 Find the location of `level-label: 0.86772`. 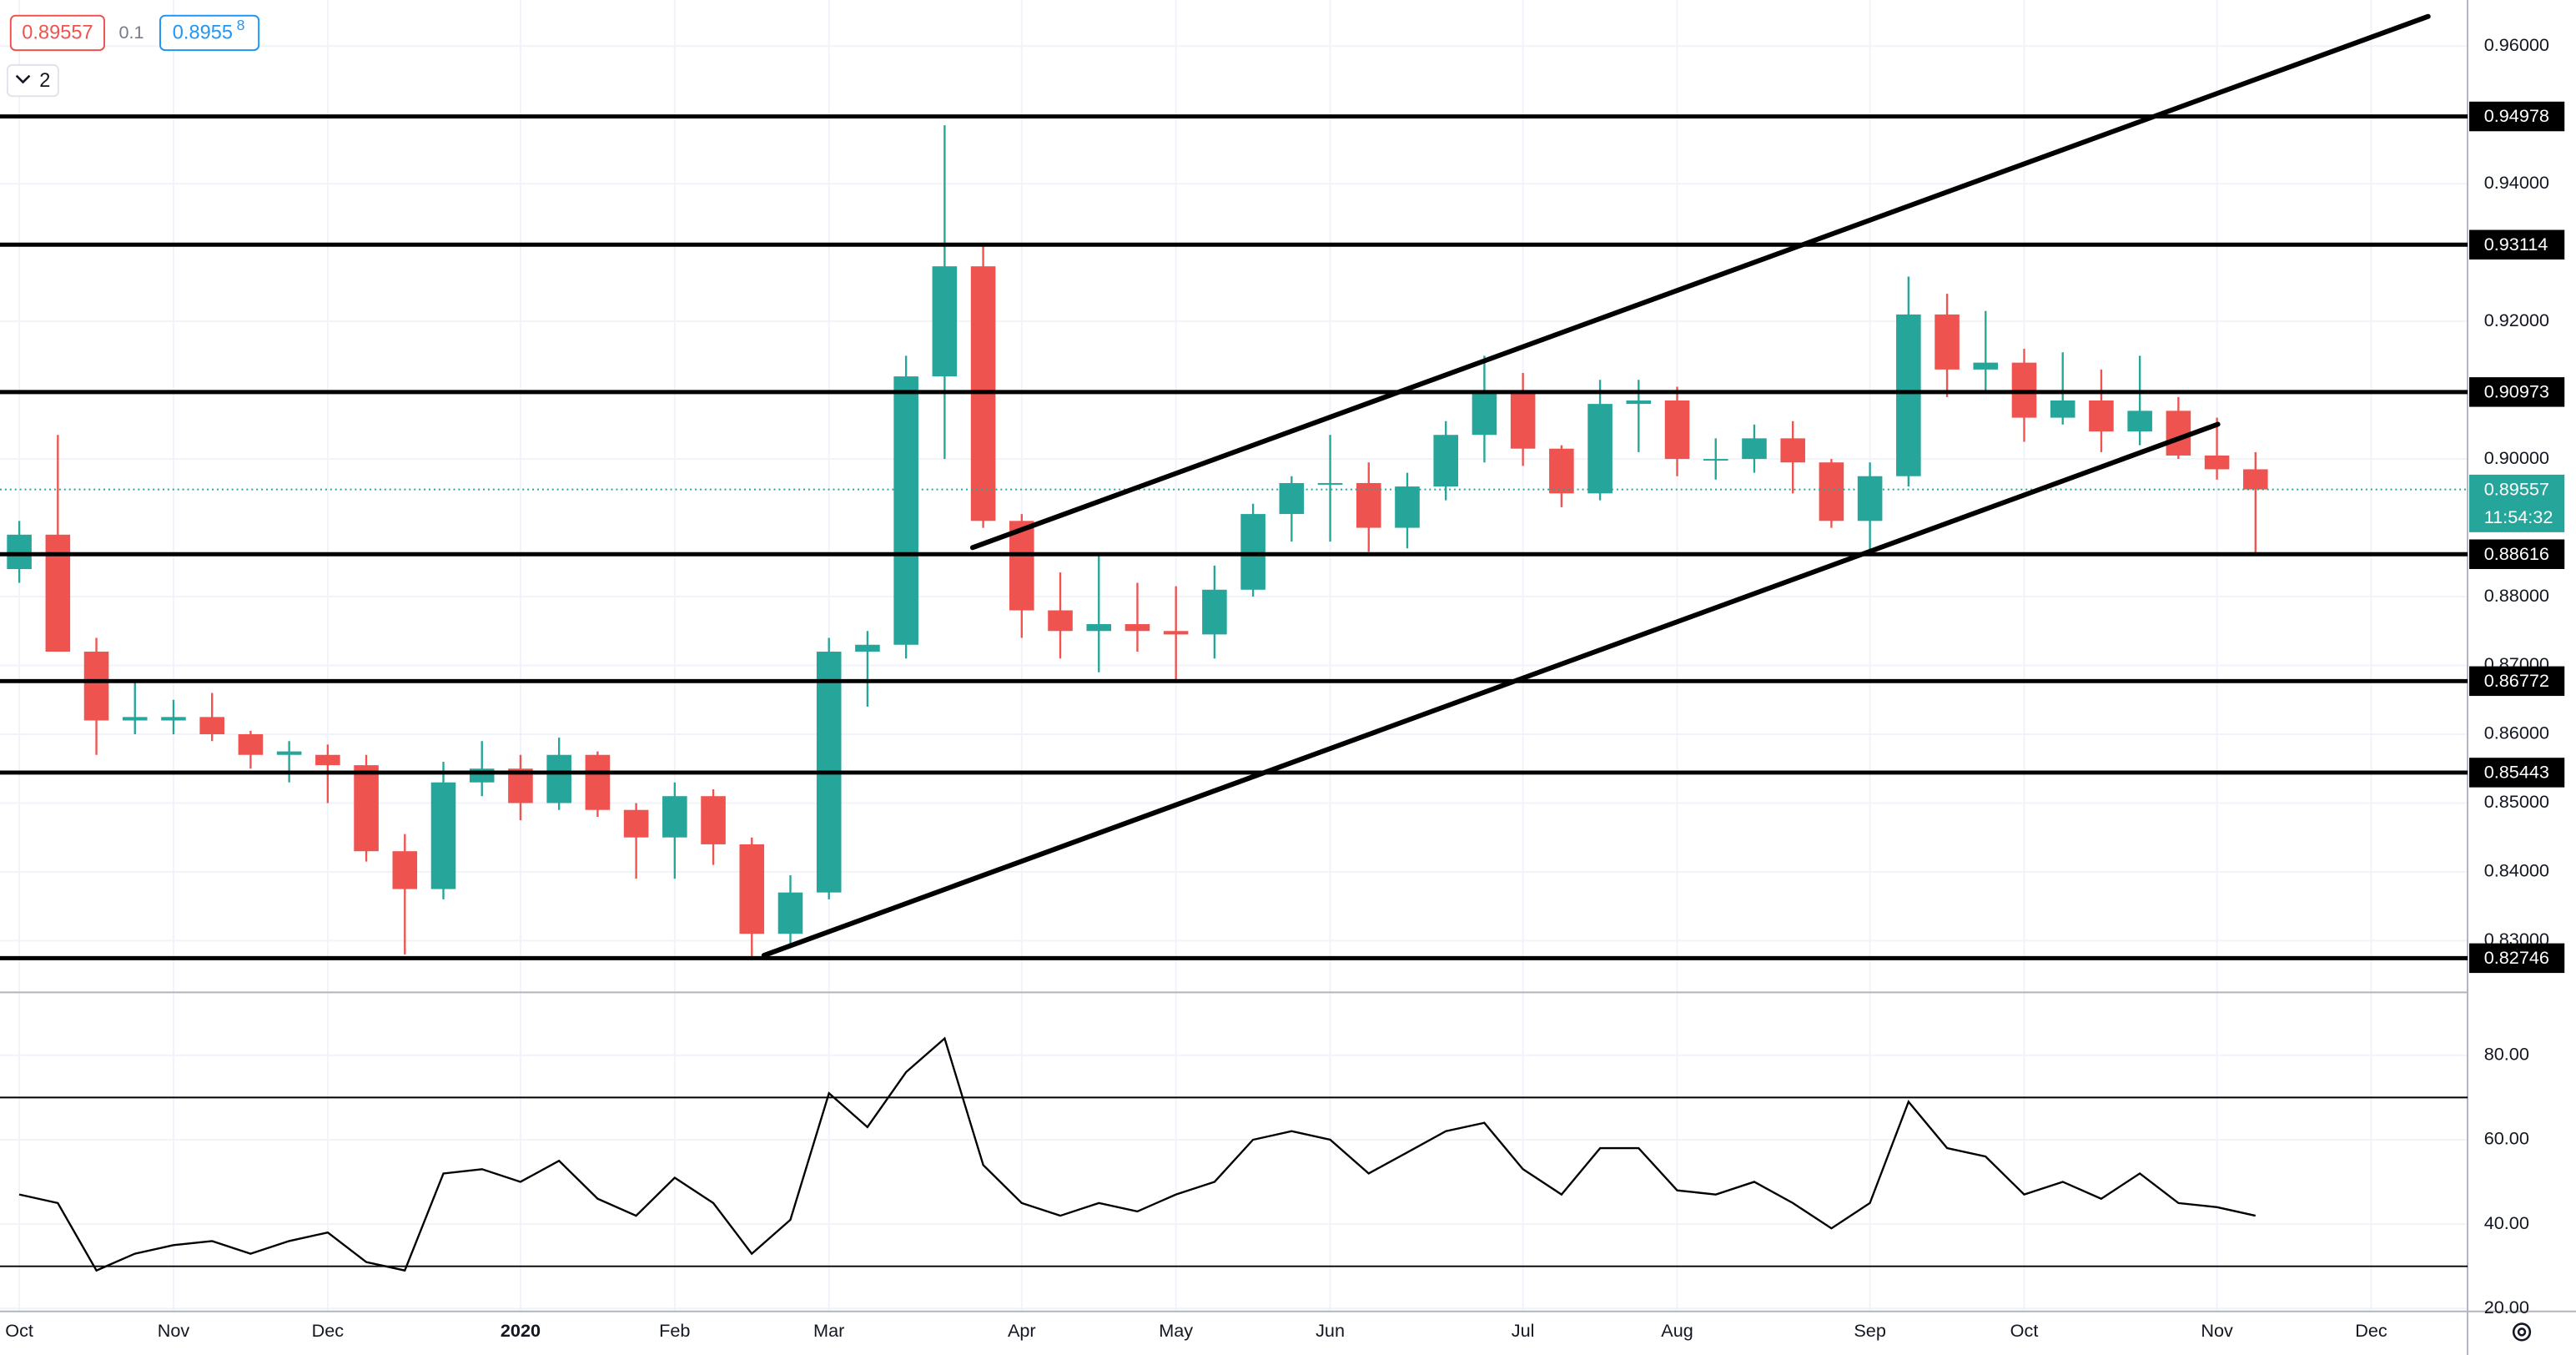

level-label: 0.86772 is located at coordinates (2516, 680).